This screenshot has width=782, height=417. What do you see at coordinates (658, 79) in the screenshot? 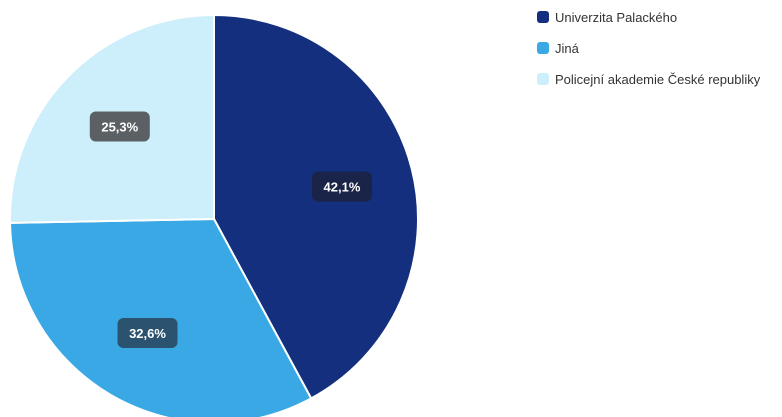
I see `legend-label: Policejní akademie České republiky` at bounding box center [658, 79].